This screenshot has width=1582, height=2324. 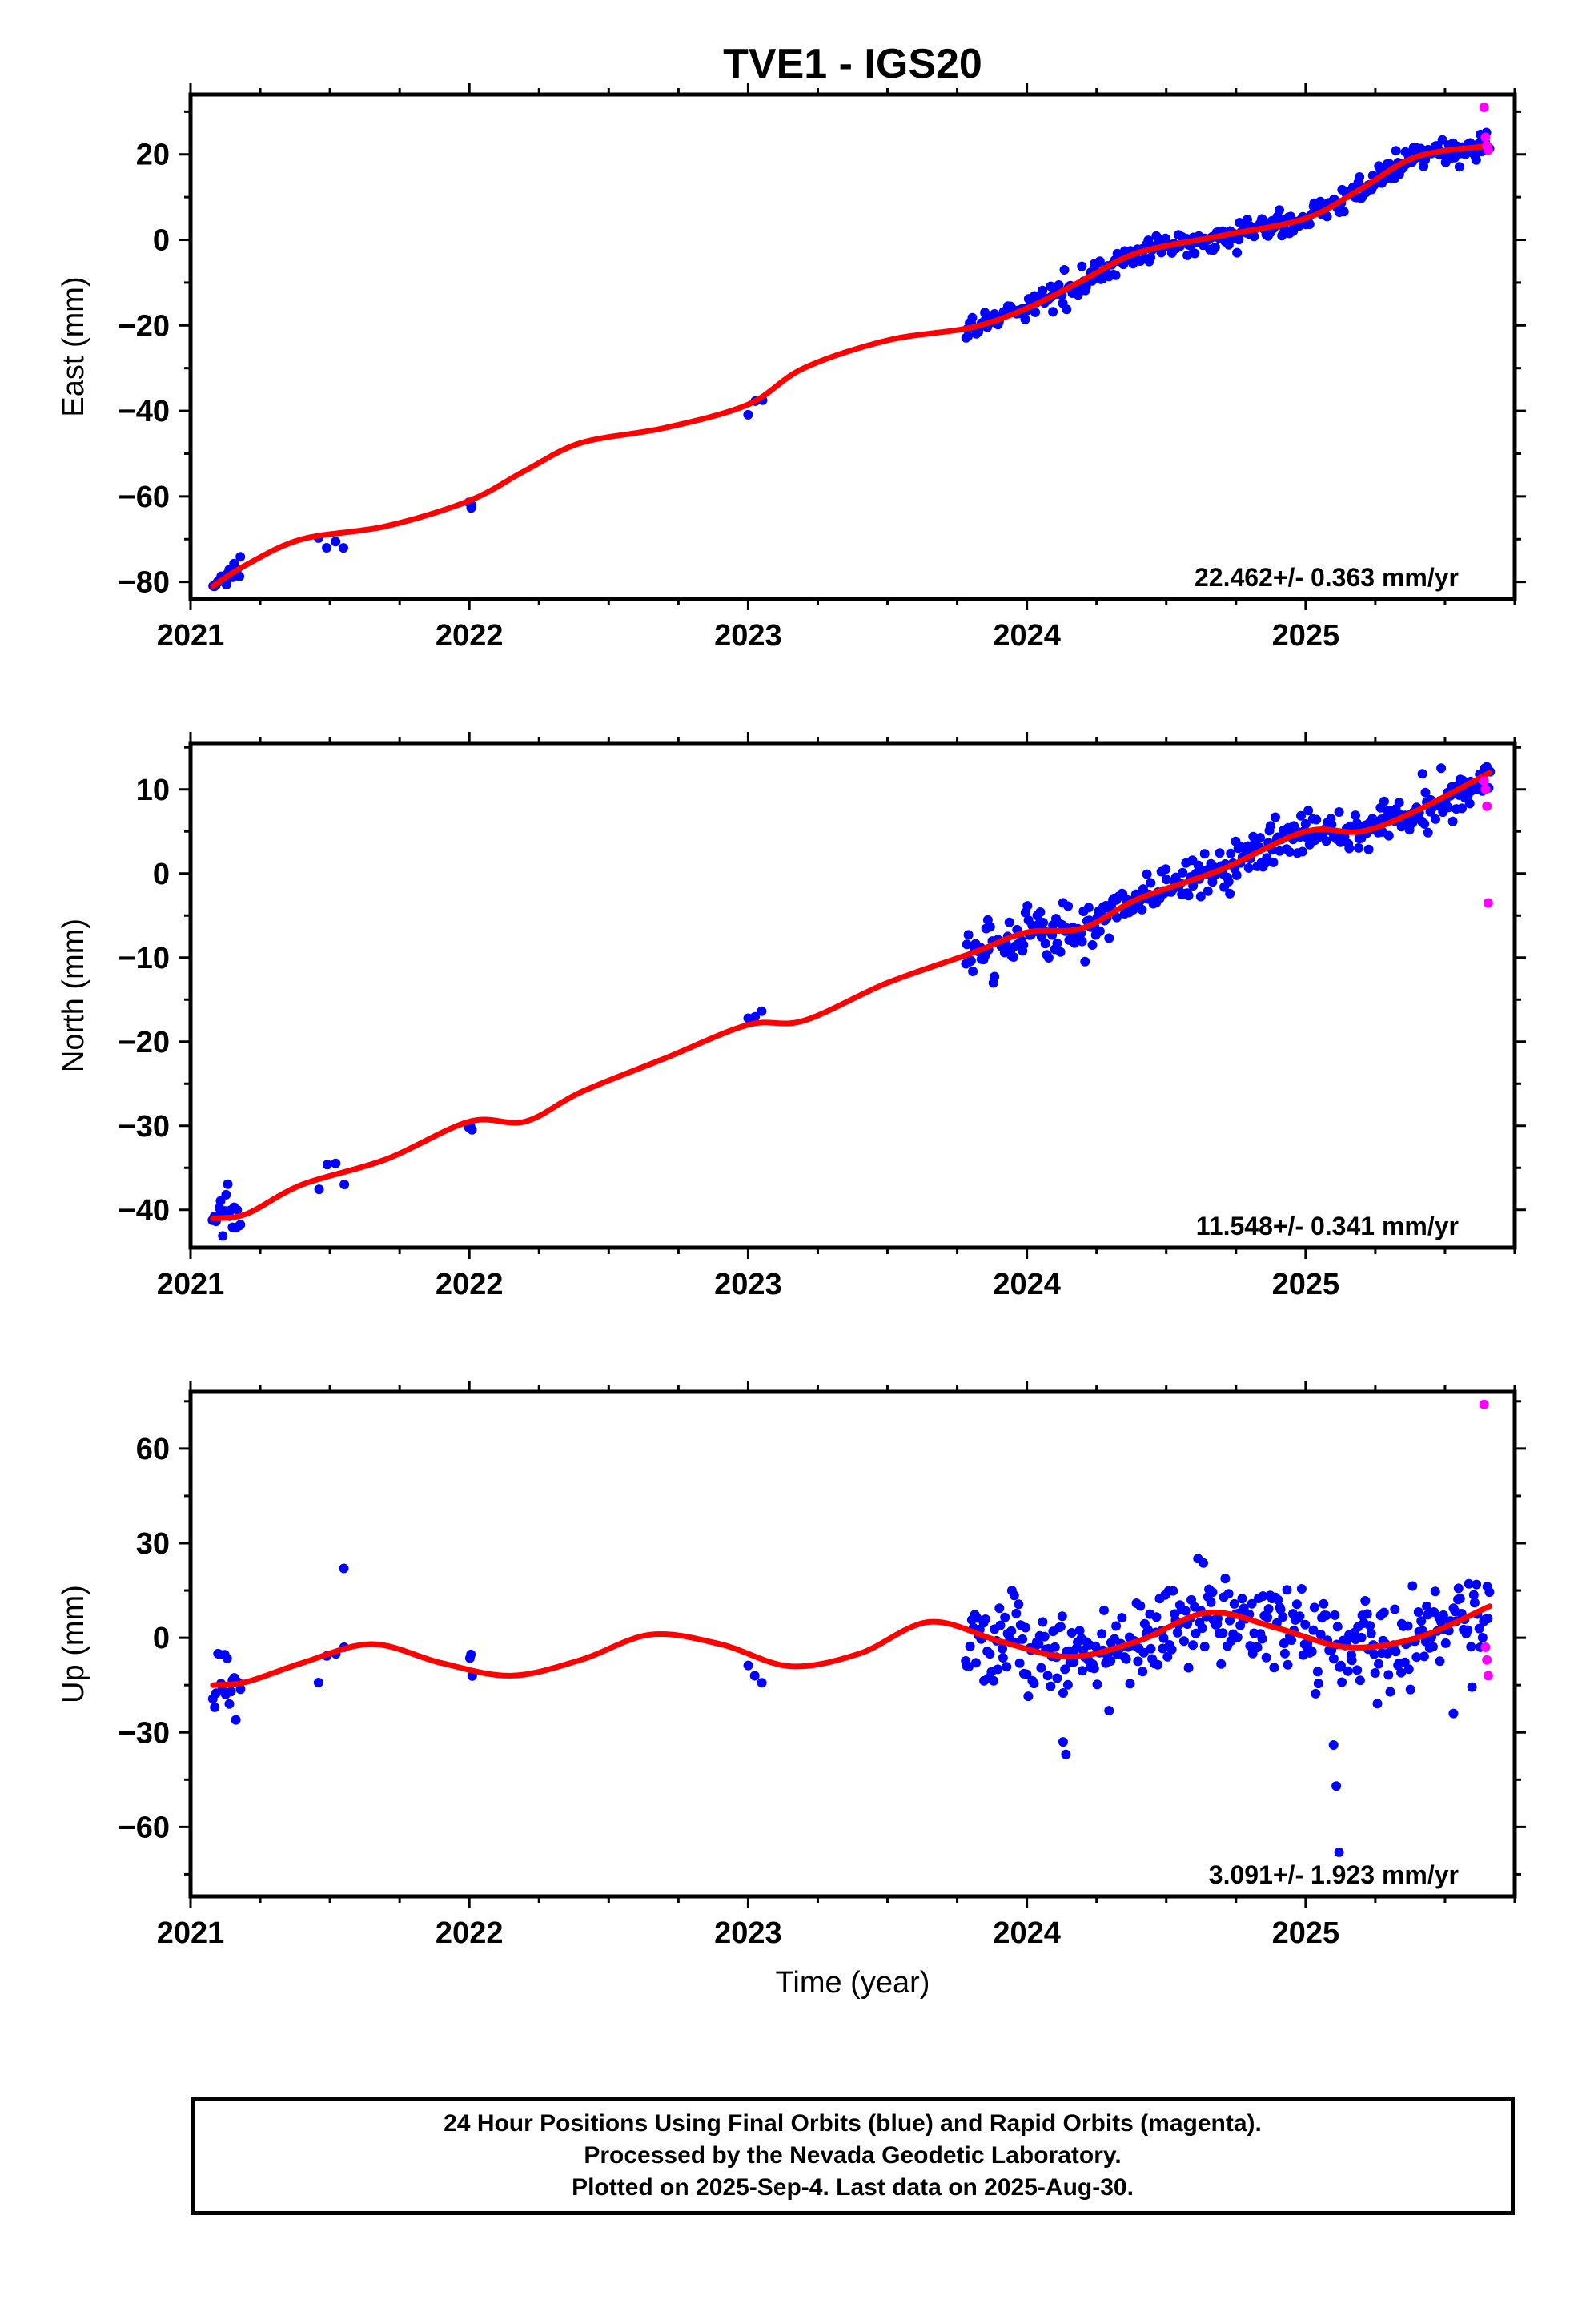 What do you see at coordinates (144, 411) in the screenshot?
I see `y-tick-label: −40` at bounding box center [144, 411].